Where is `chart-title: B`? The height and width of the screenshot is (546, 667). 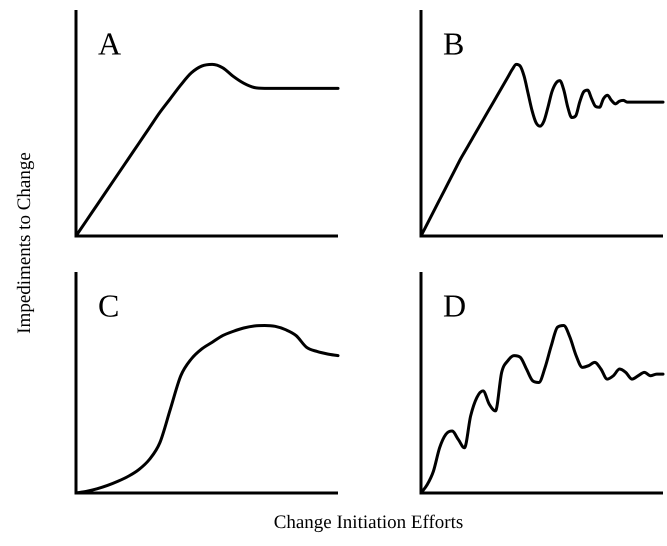
chart-title: B is located at coordinates (453, 43).